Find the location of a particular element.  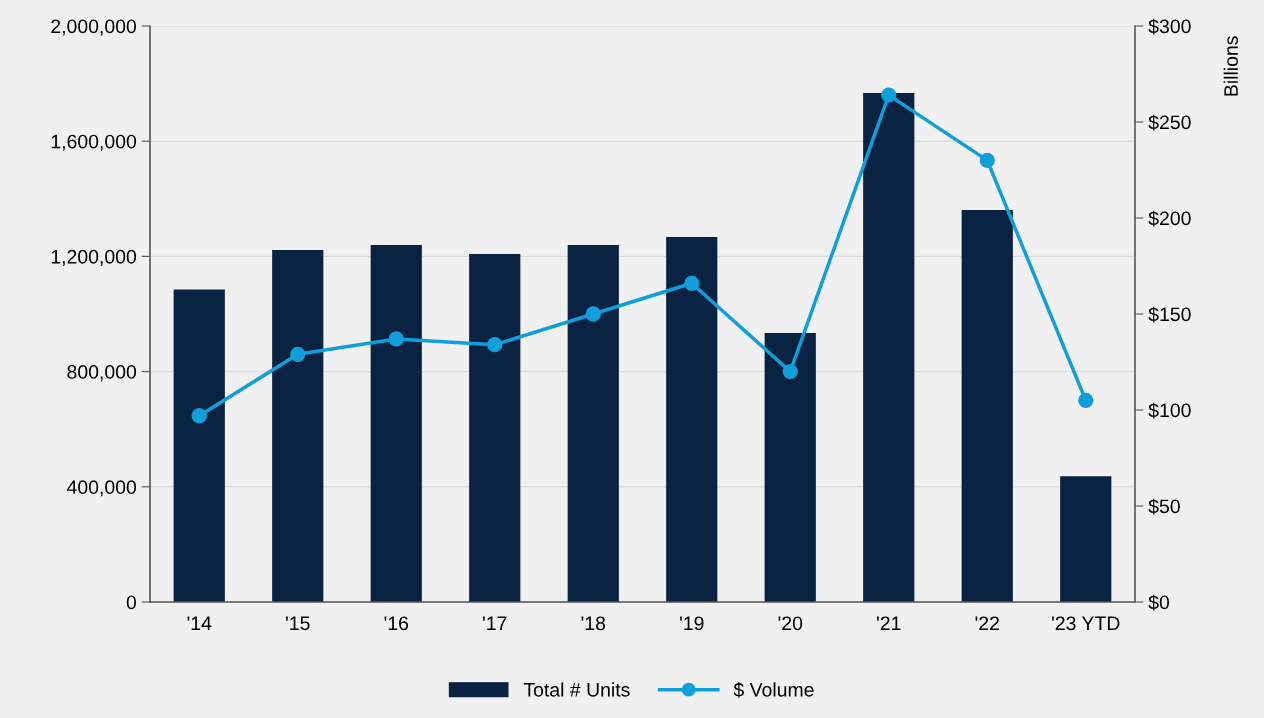

x-tick-label: '14 is located at coordinates (199, 623).